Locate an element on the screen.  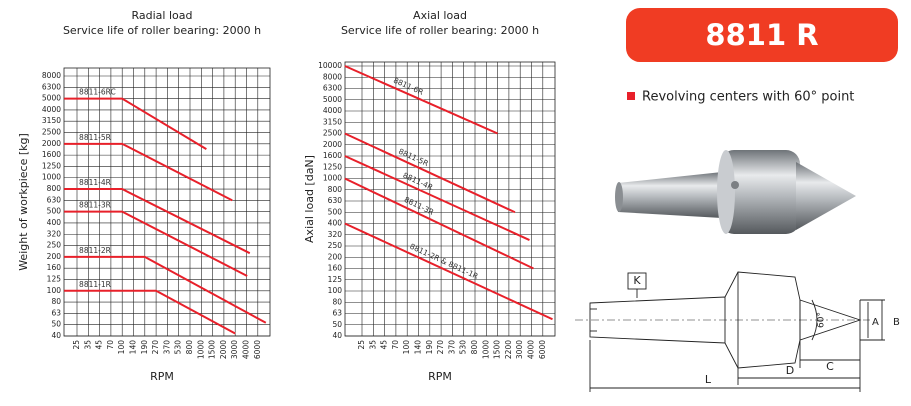
x-tick-label: 190 is located at coordinates (429, 347).